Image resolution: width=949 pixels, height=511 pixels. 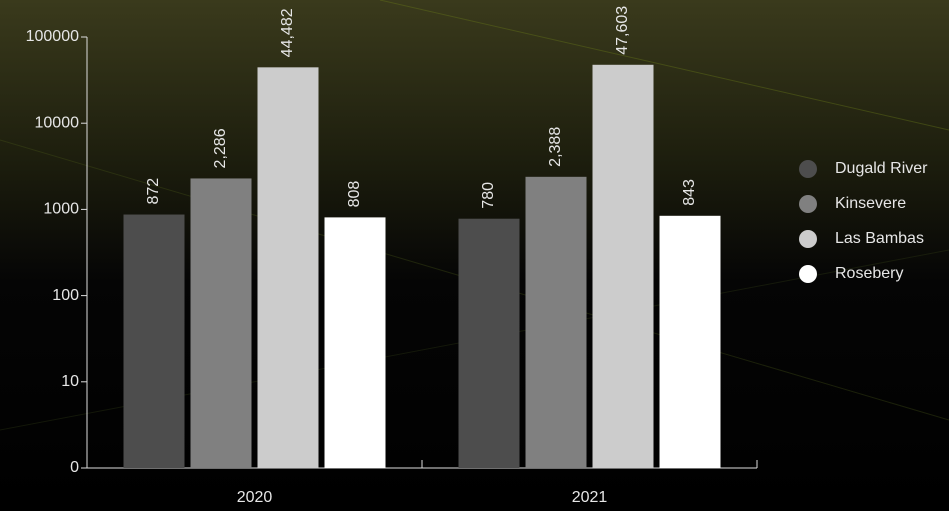 I want to click on y-tick-label: 100, so click(x=65, y=295).